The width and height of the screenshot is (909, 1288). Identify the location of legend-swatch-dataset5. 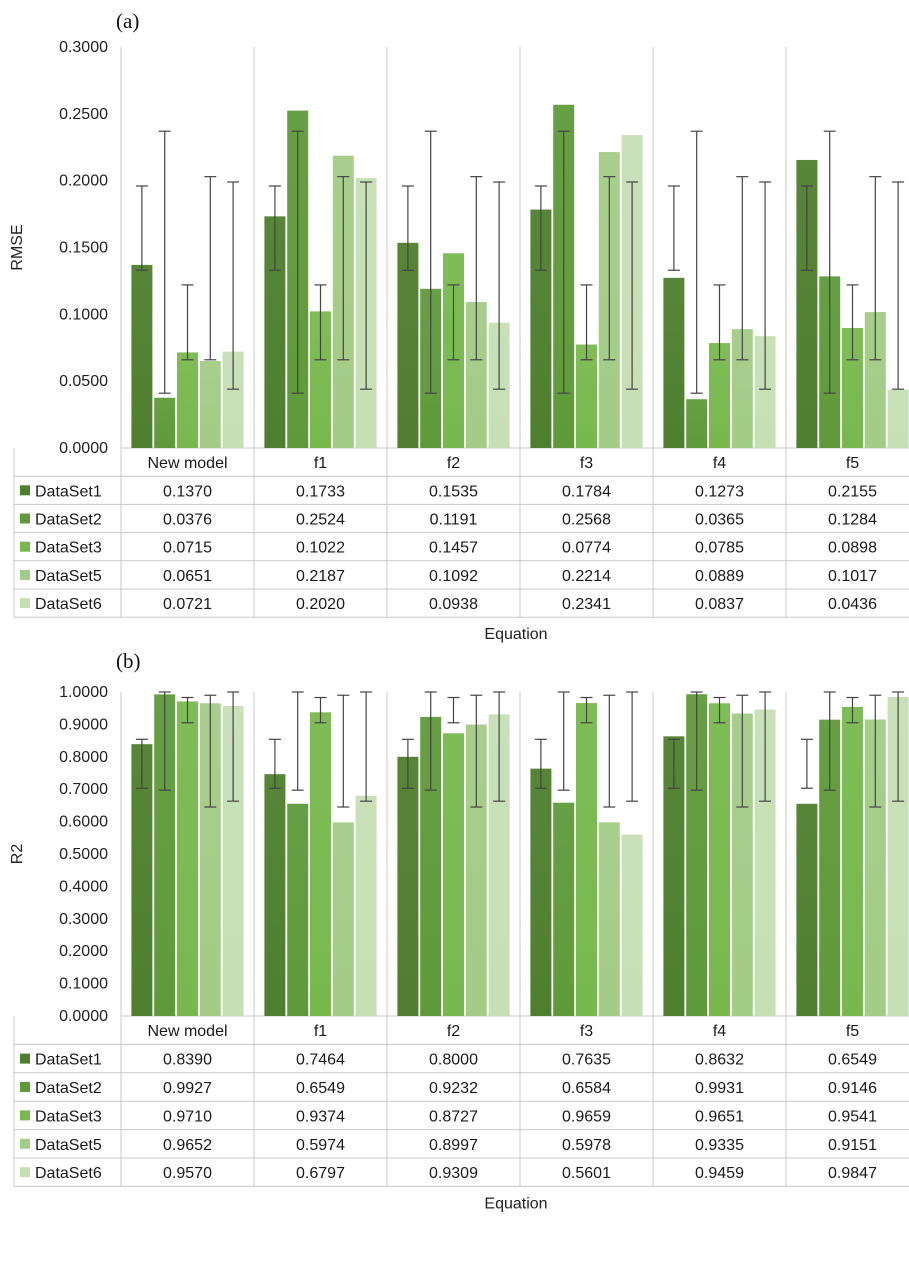
(25, 1143).